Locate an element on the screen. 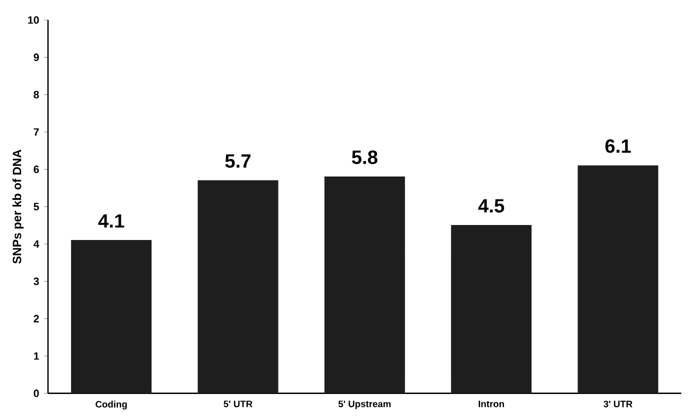  y-tick-label: 7 is located at coordinates (36, 132).